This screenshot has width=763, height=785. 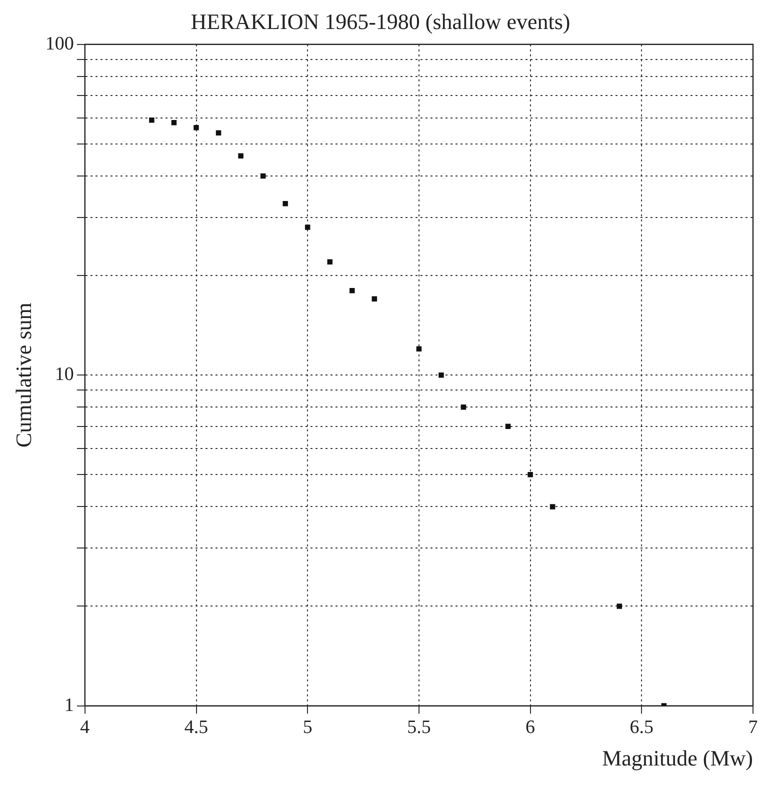 I want to click on y-tick-label: 1, so click(x=69, y=705).